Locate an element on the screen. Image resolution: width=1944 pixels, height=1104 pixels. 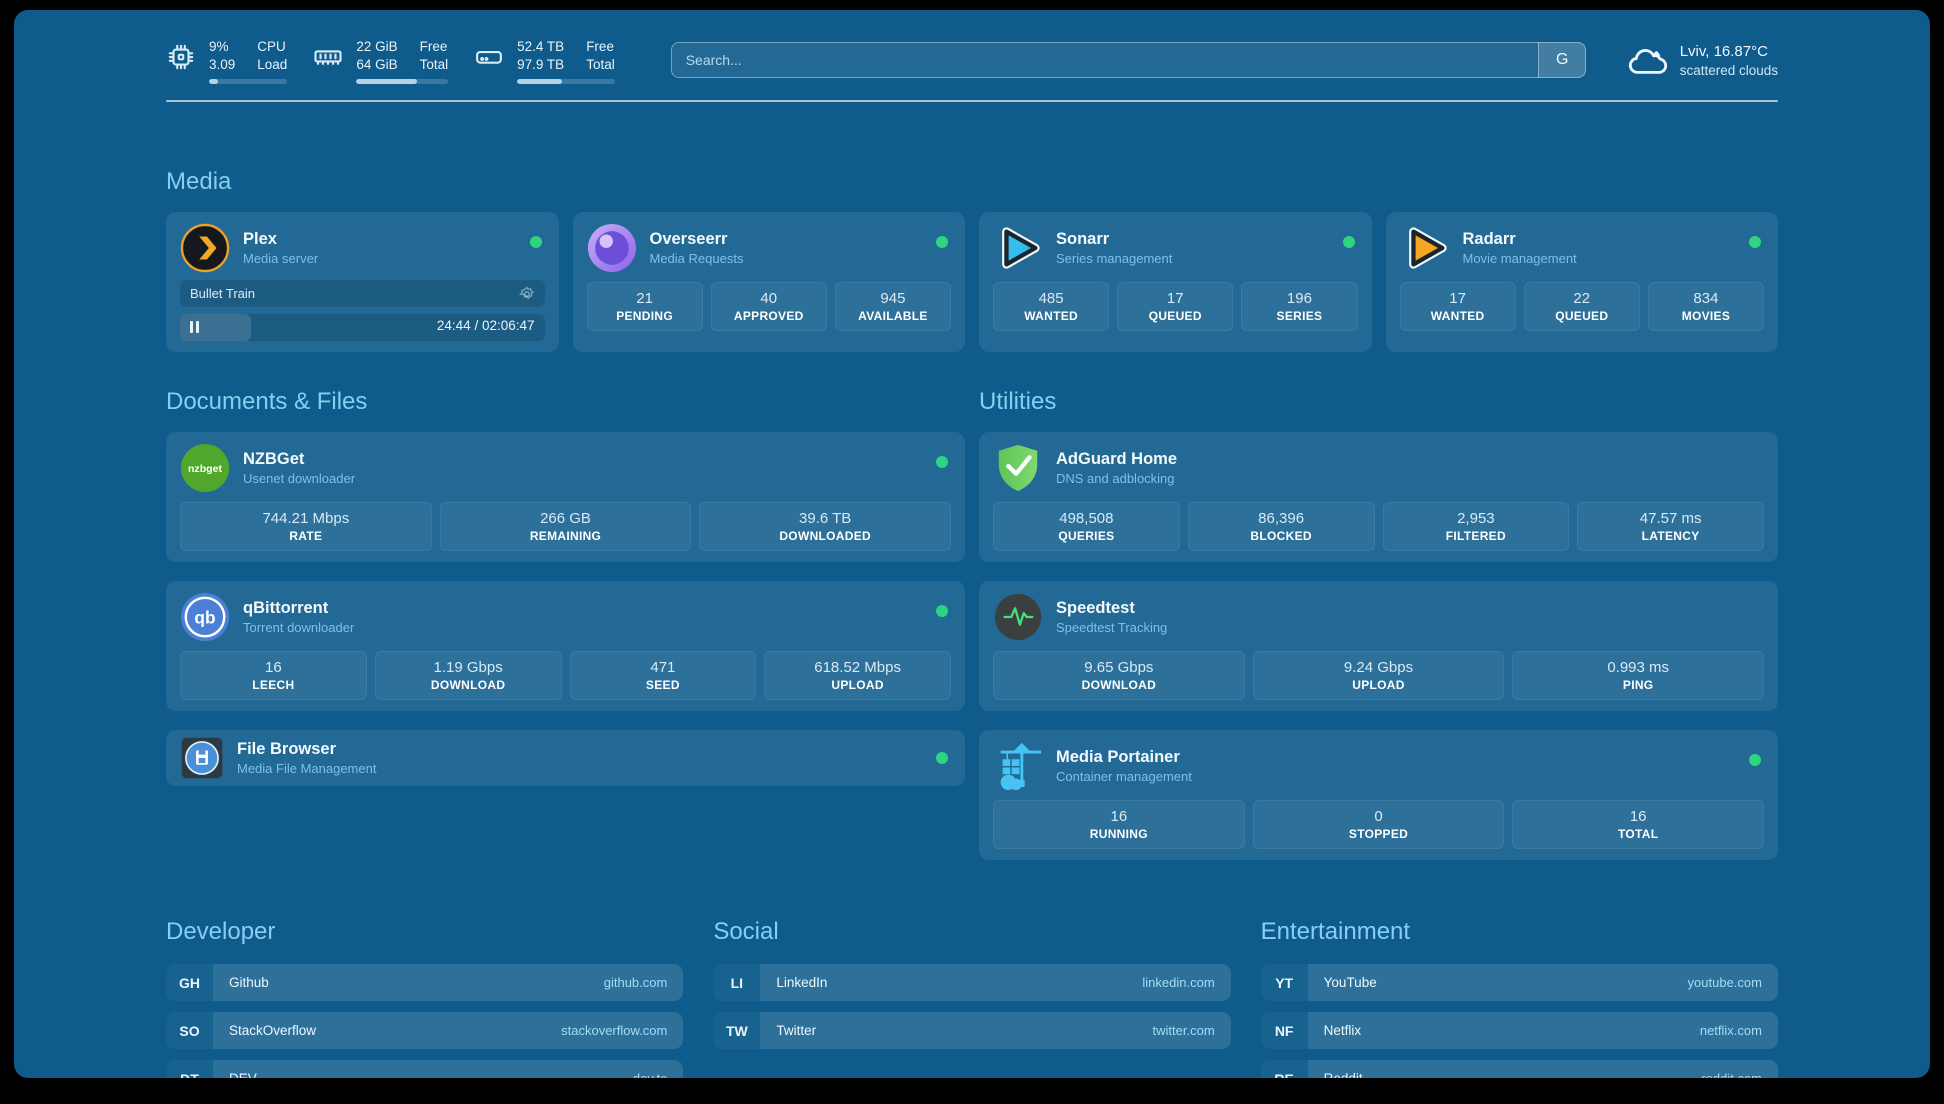
stat-label: DOWNLOADED is located at coordinates (825, 536).